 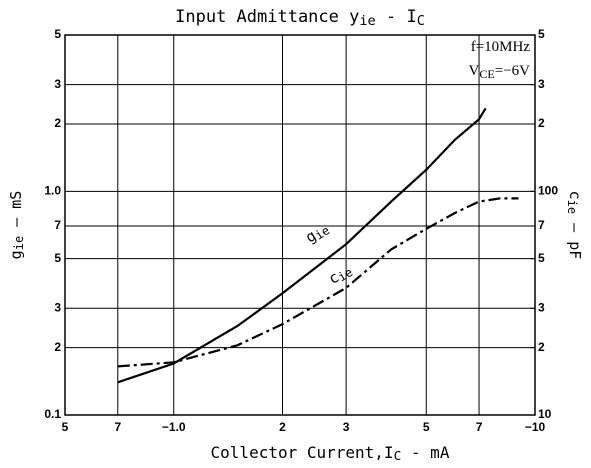 I want to click on y2-tick-label: 100, so click(x=548, y=191).